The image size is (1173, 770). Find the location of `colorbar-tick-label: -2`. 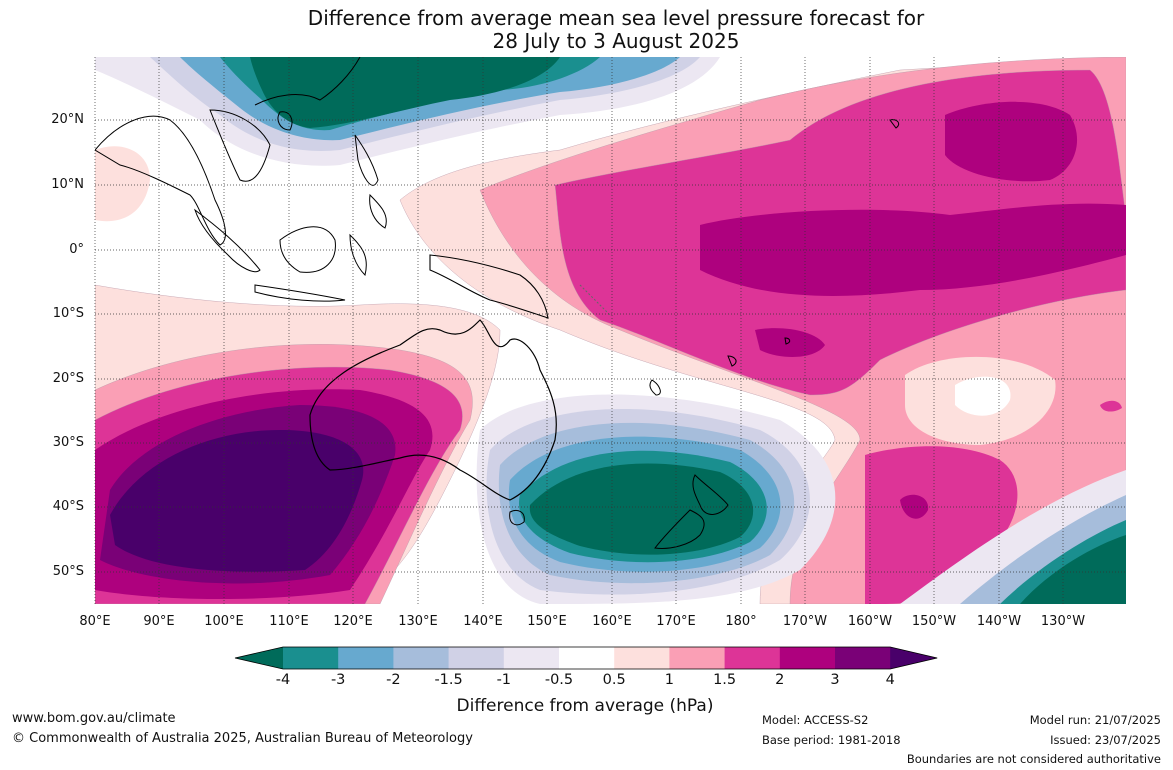

colorbar-tick-label: -2 is located at coordinates (393, 680).